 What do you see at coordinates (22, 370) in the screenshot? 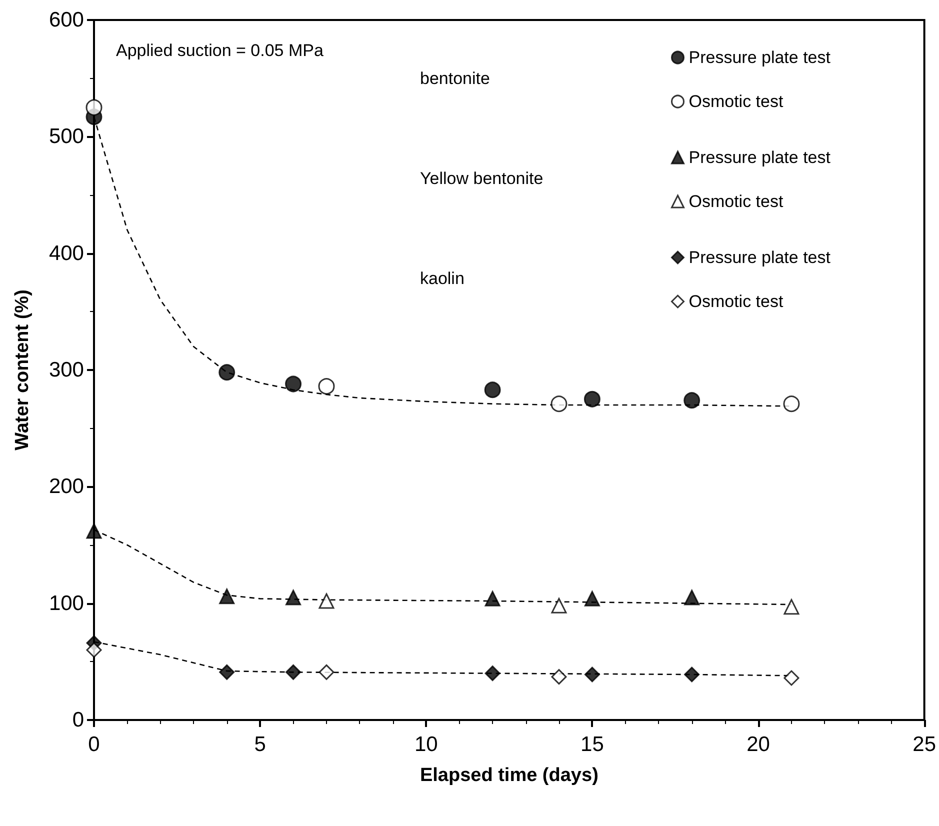
I see `y-axis-title: Water content (%)` at bounding box center [22, 370].